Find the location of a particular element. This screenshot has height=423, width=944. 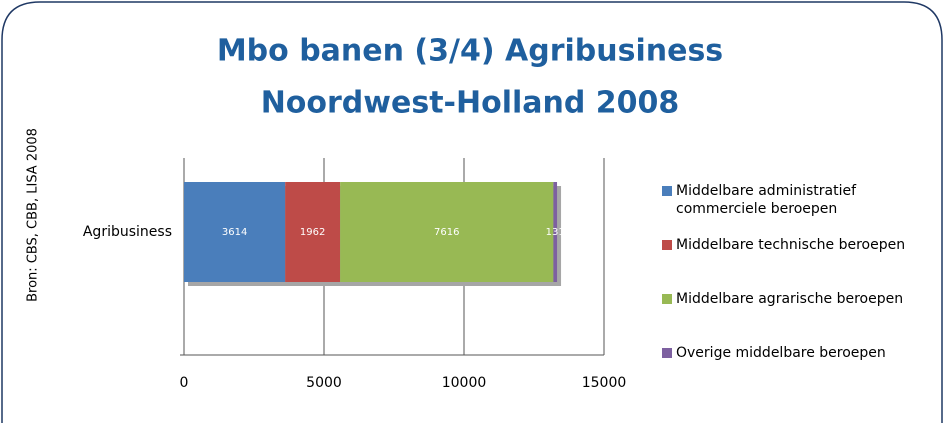

legend-item: Middelbare technische beroepen is located at coordinates (797, 245).